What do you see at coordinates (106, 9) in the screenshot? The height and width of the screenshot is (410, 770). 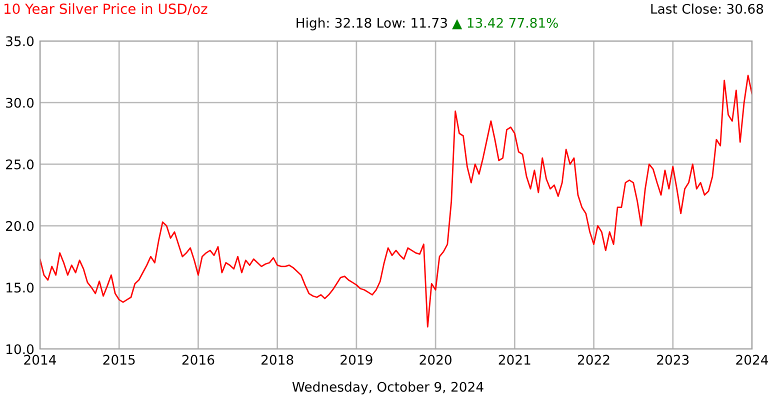 I see `chart-title: 10 Year Silver Price in USD/oz` at bounding box center [106, 9].